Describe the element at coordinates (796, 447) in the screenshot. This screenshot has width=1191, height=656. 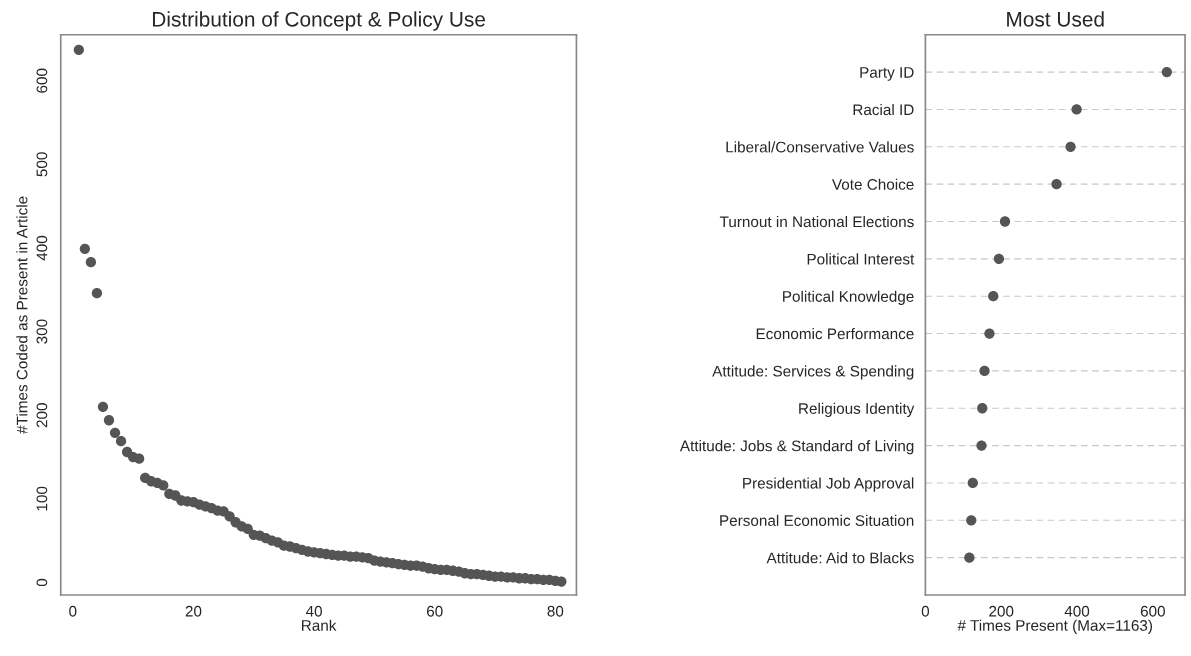
I see `y-tick-label: Attitude: Jobs & Standard of Living` at that location.